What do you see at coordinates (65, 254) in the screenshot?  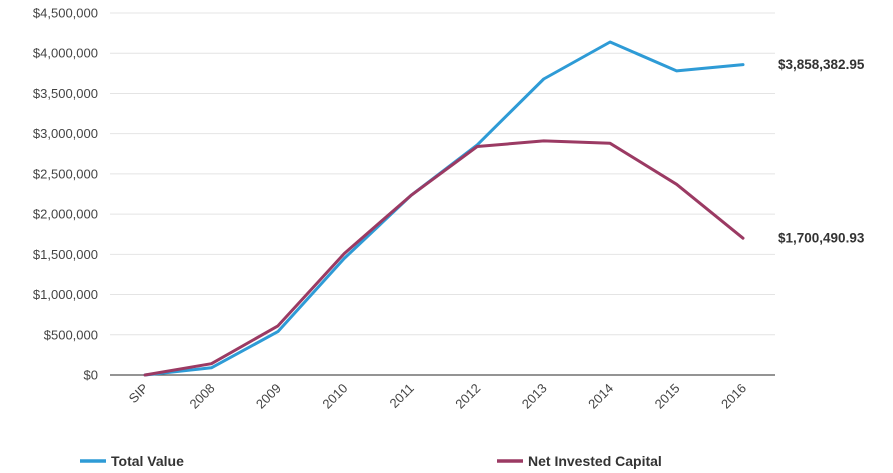 I see `y-tick-label: $1,500,000` at bounding box center [65, 254].